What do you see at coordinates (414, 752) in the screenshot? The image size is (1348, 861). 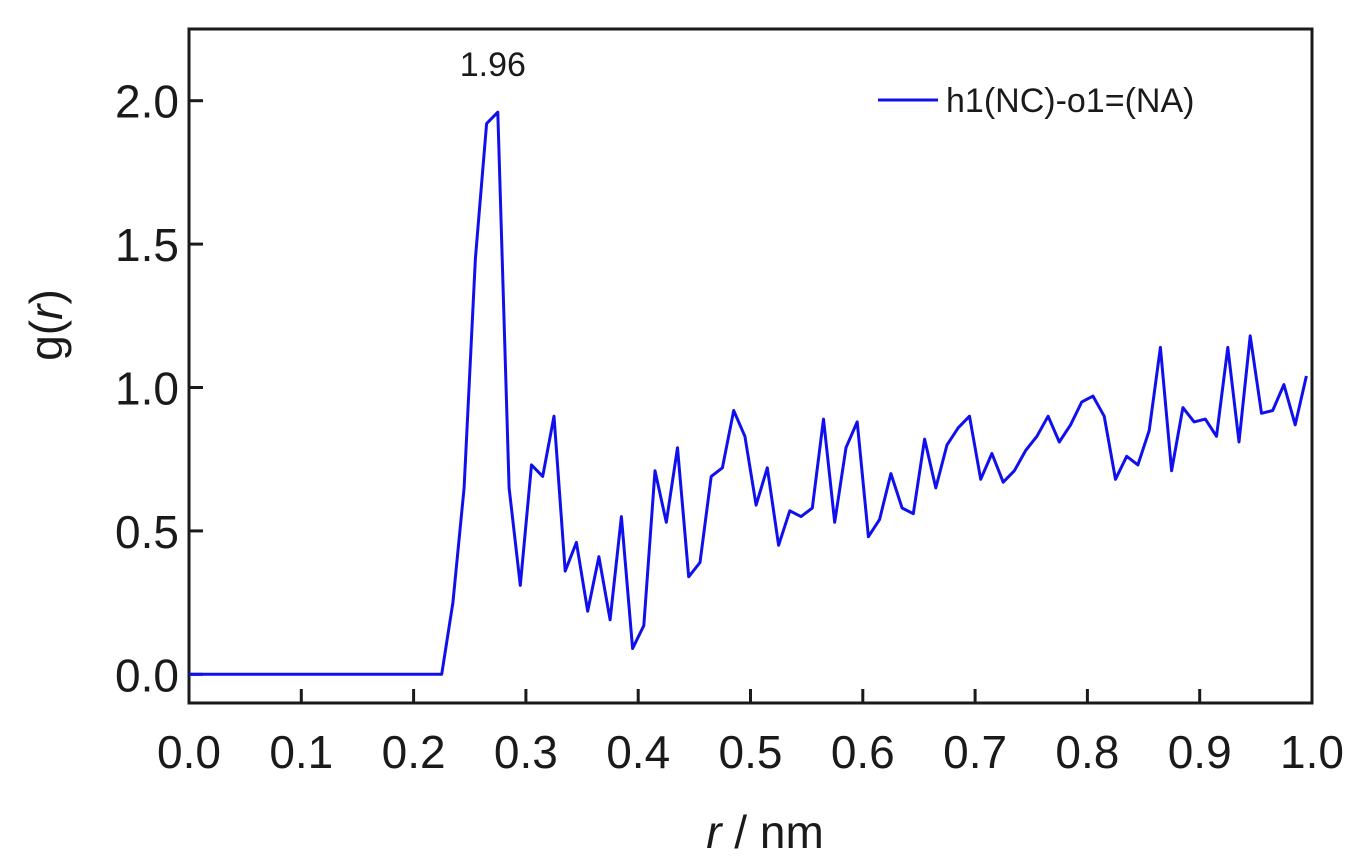 I see `x-tick-label: 0.2` at bounding box center [414, 752].